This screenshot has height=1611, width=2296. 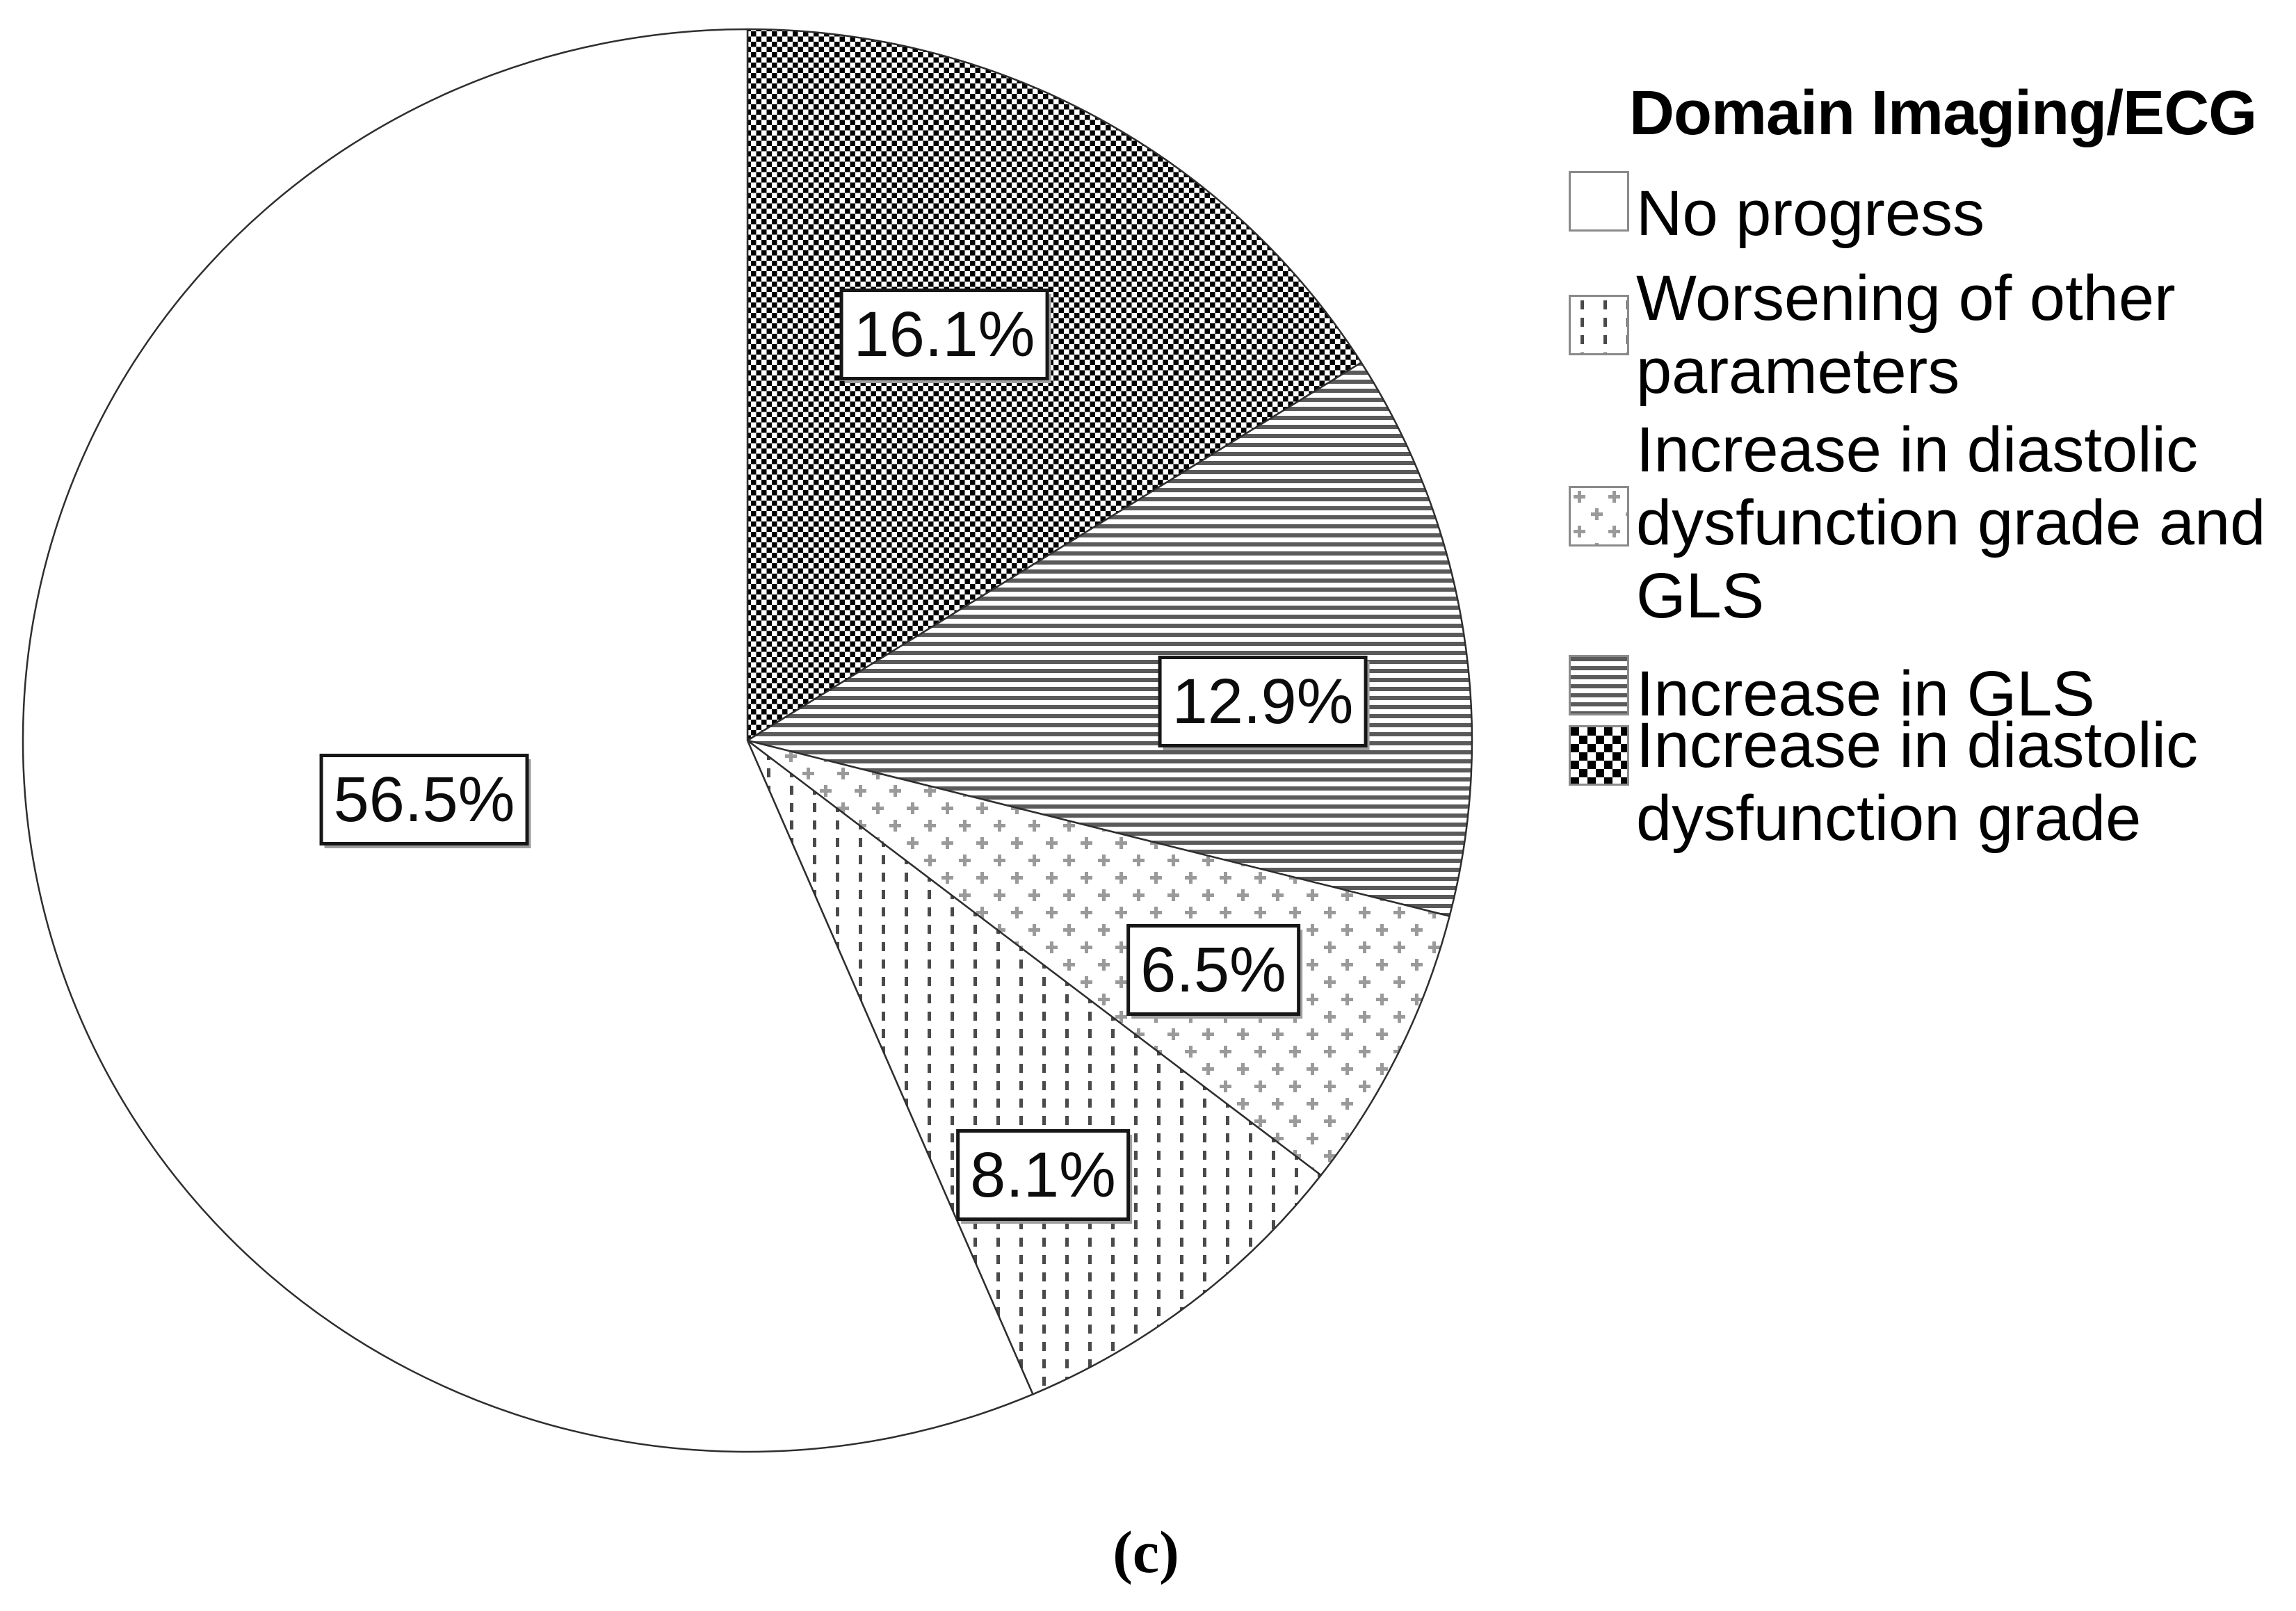 I want to click on pie-slice-vertical-dashes, so click(x=1034, y=1067).